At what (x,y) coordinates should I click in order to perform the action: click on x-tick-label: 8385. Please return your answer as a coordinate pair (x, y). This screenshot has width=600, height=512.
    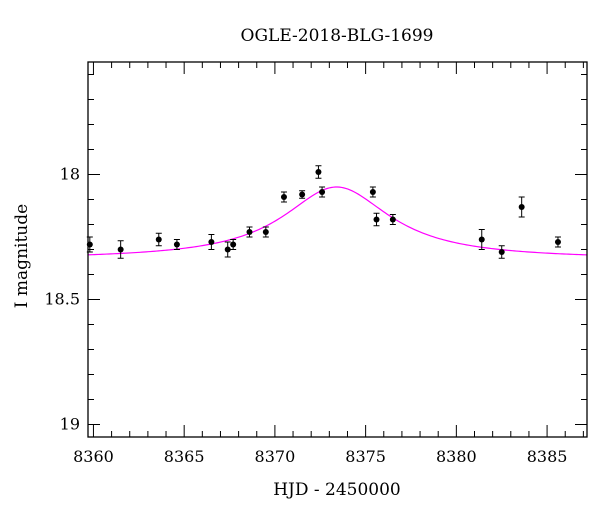
    Looking at the image, I should click on (547, 456).